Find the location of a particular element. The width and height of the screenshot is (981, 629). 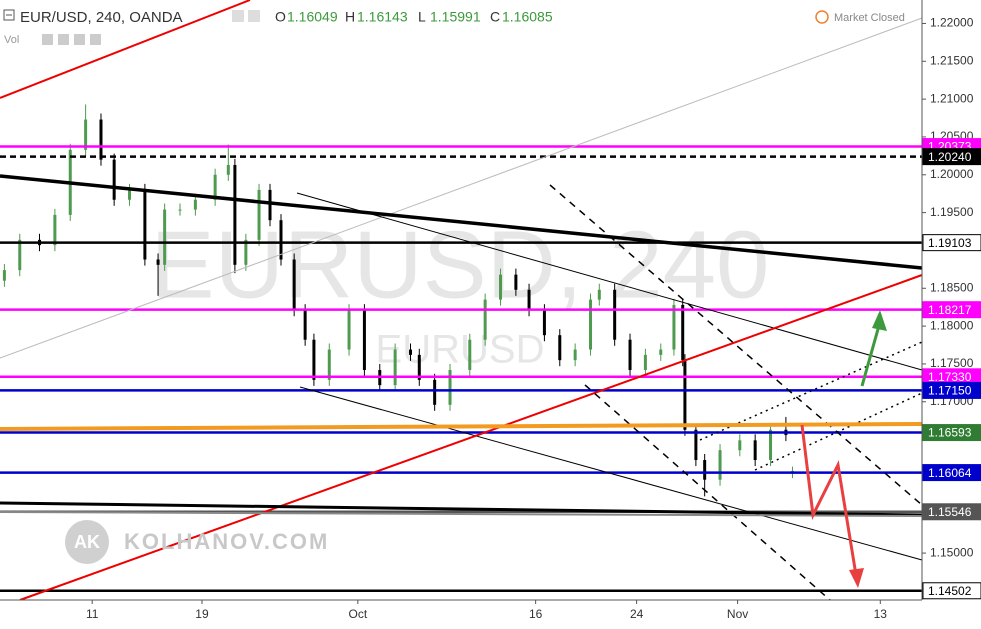

level-label: 1.18217 is located at coordinates (950, 310).